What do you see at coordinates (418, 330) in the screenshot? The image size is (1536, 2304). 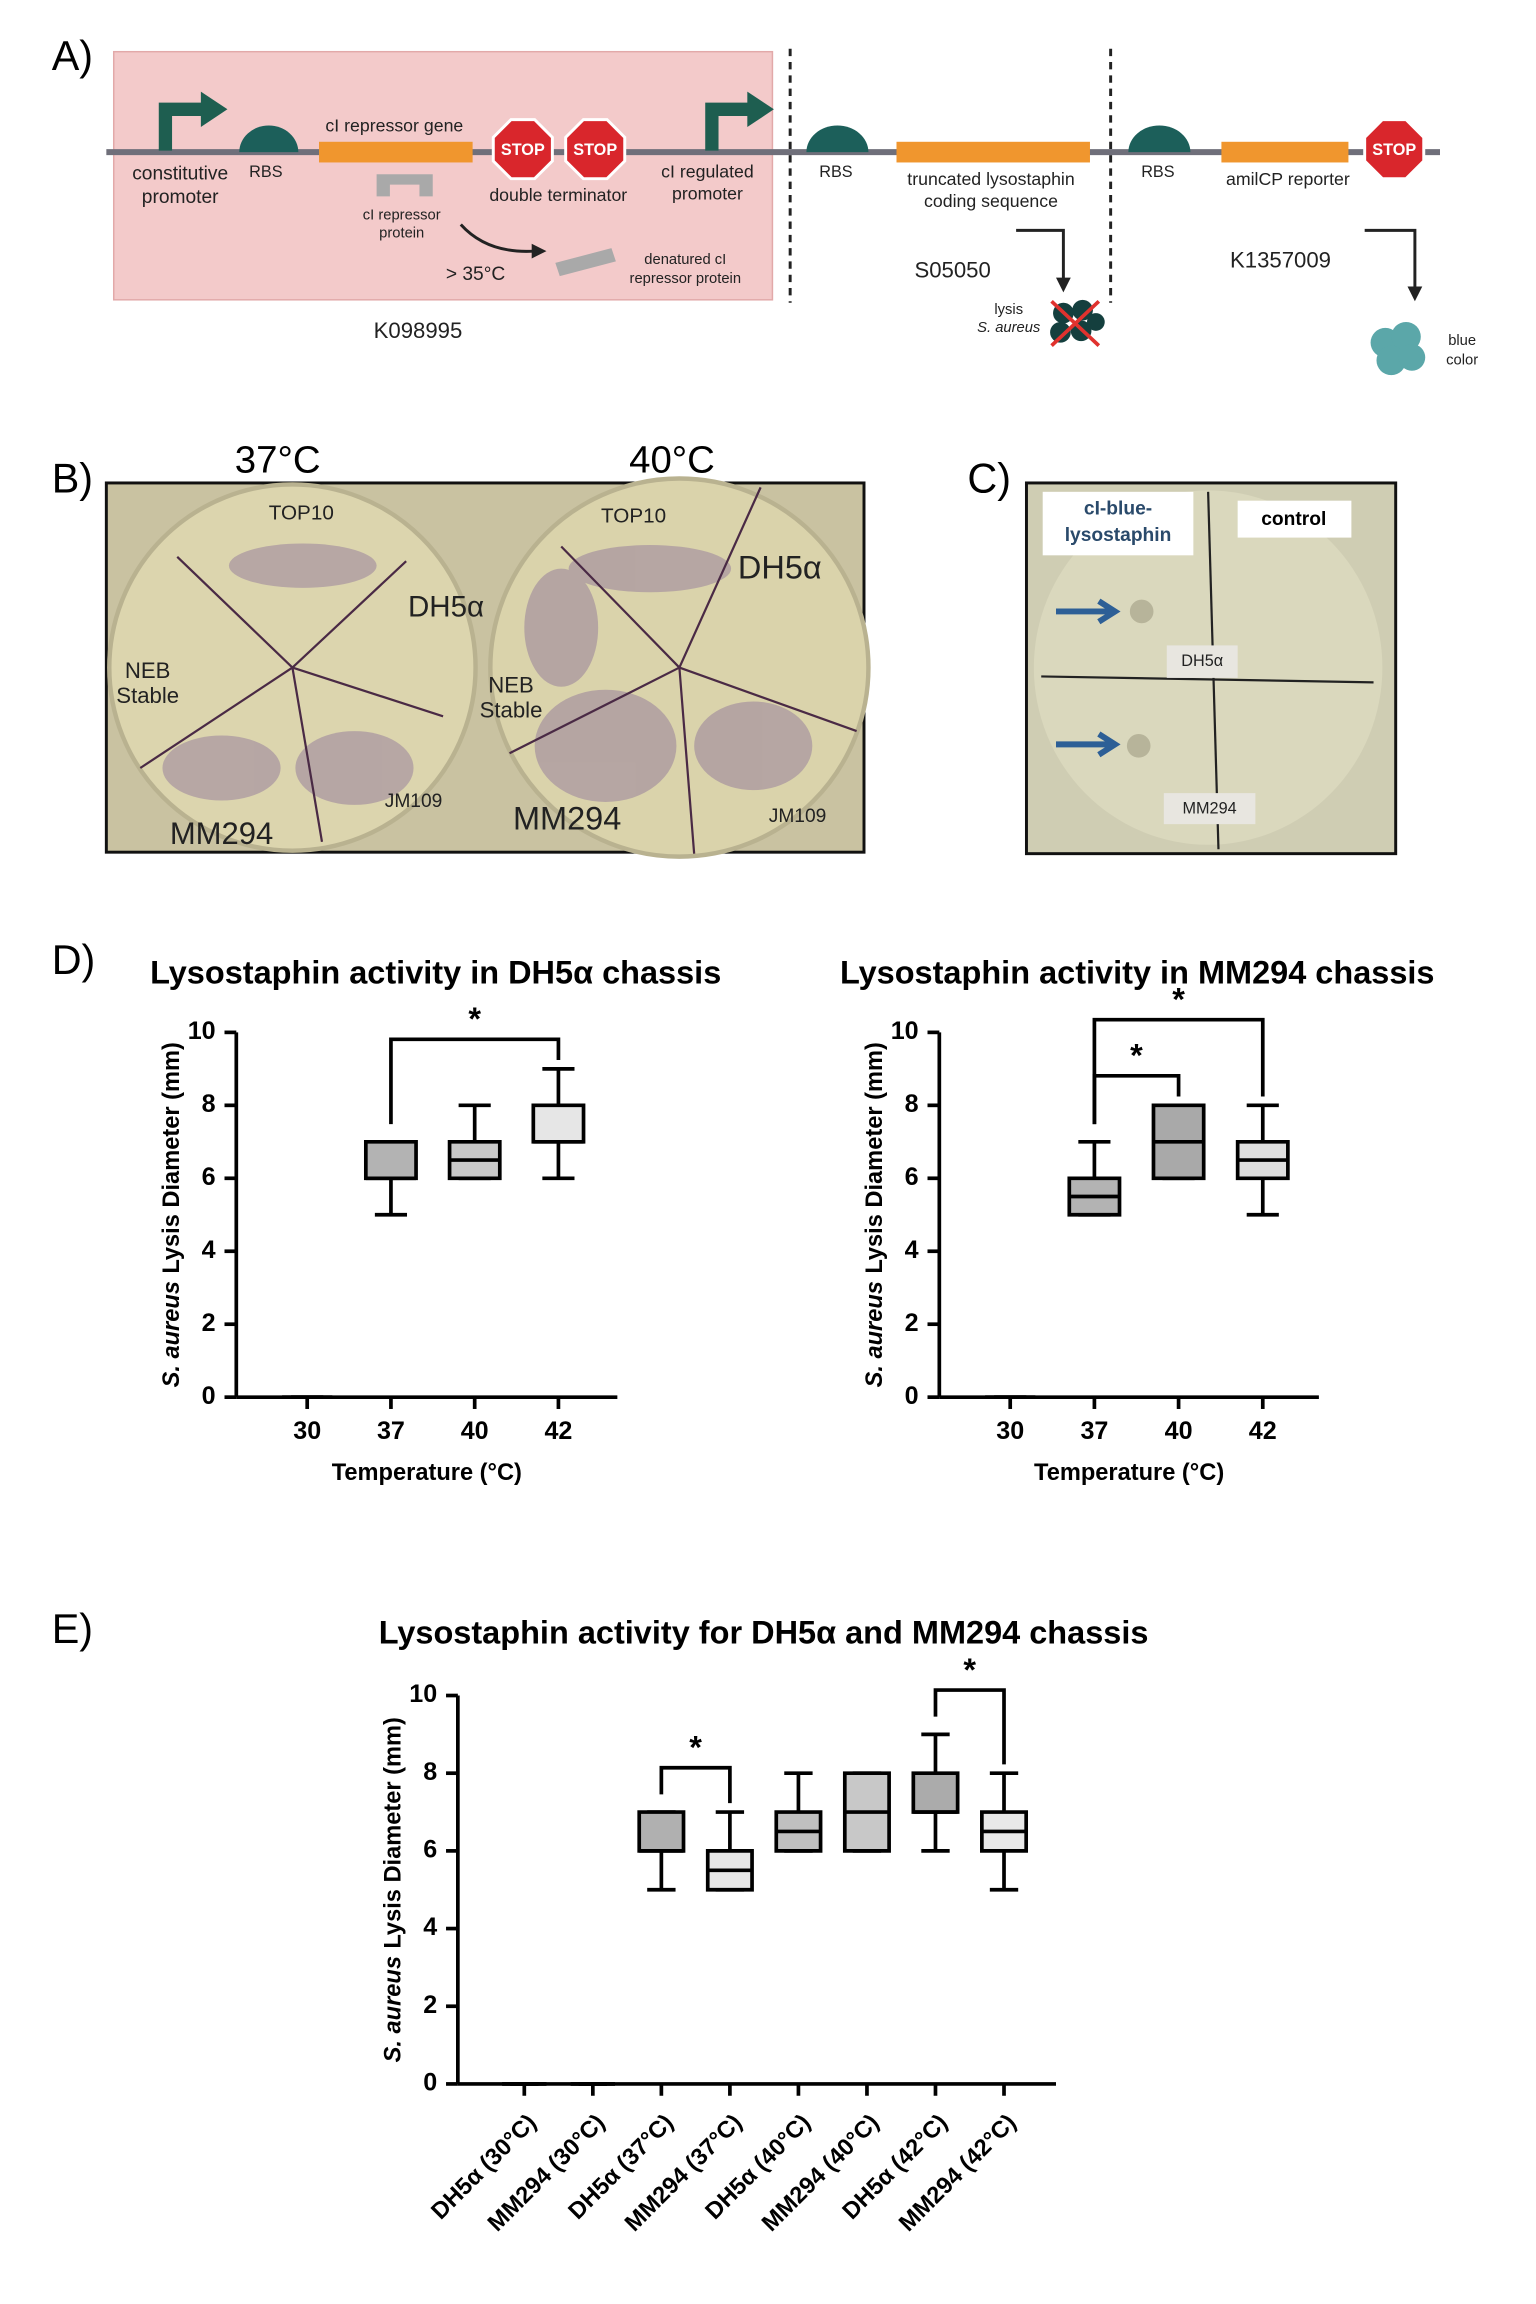 I see `label: K098995` at bounding box center [418, 330].